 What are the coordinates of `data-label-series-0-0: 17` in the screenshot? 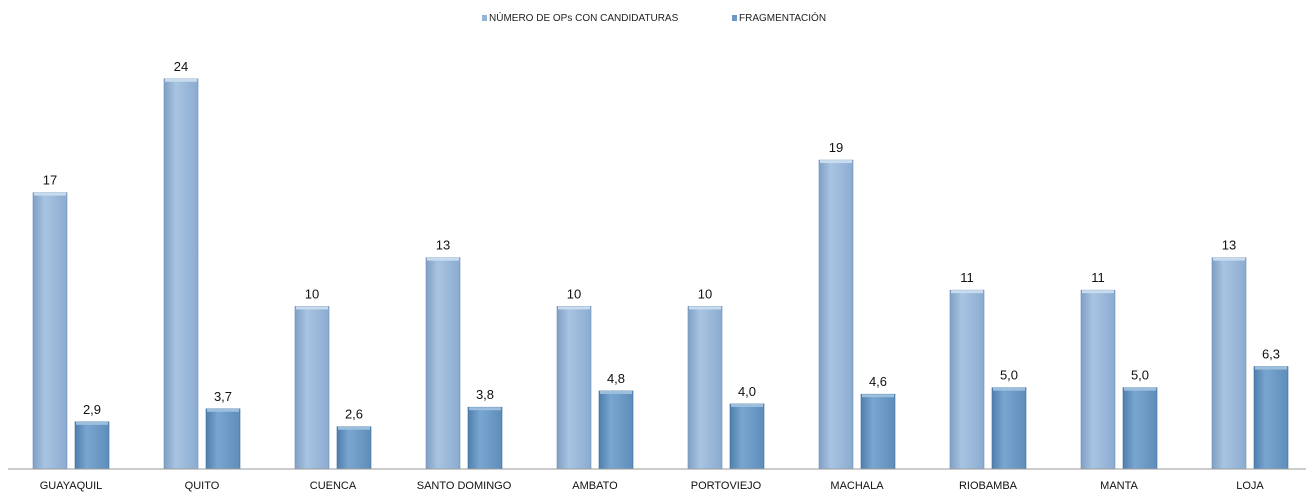 It's located at (50, 180).